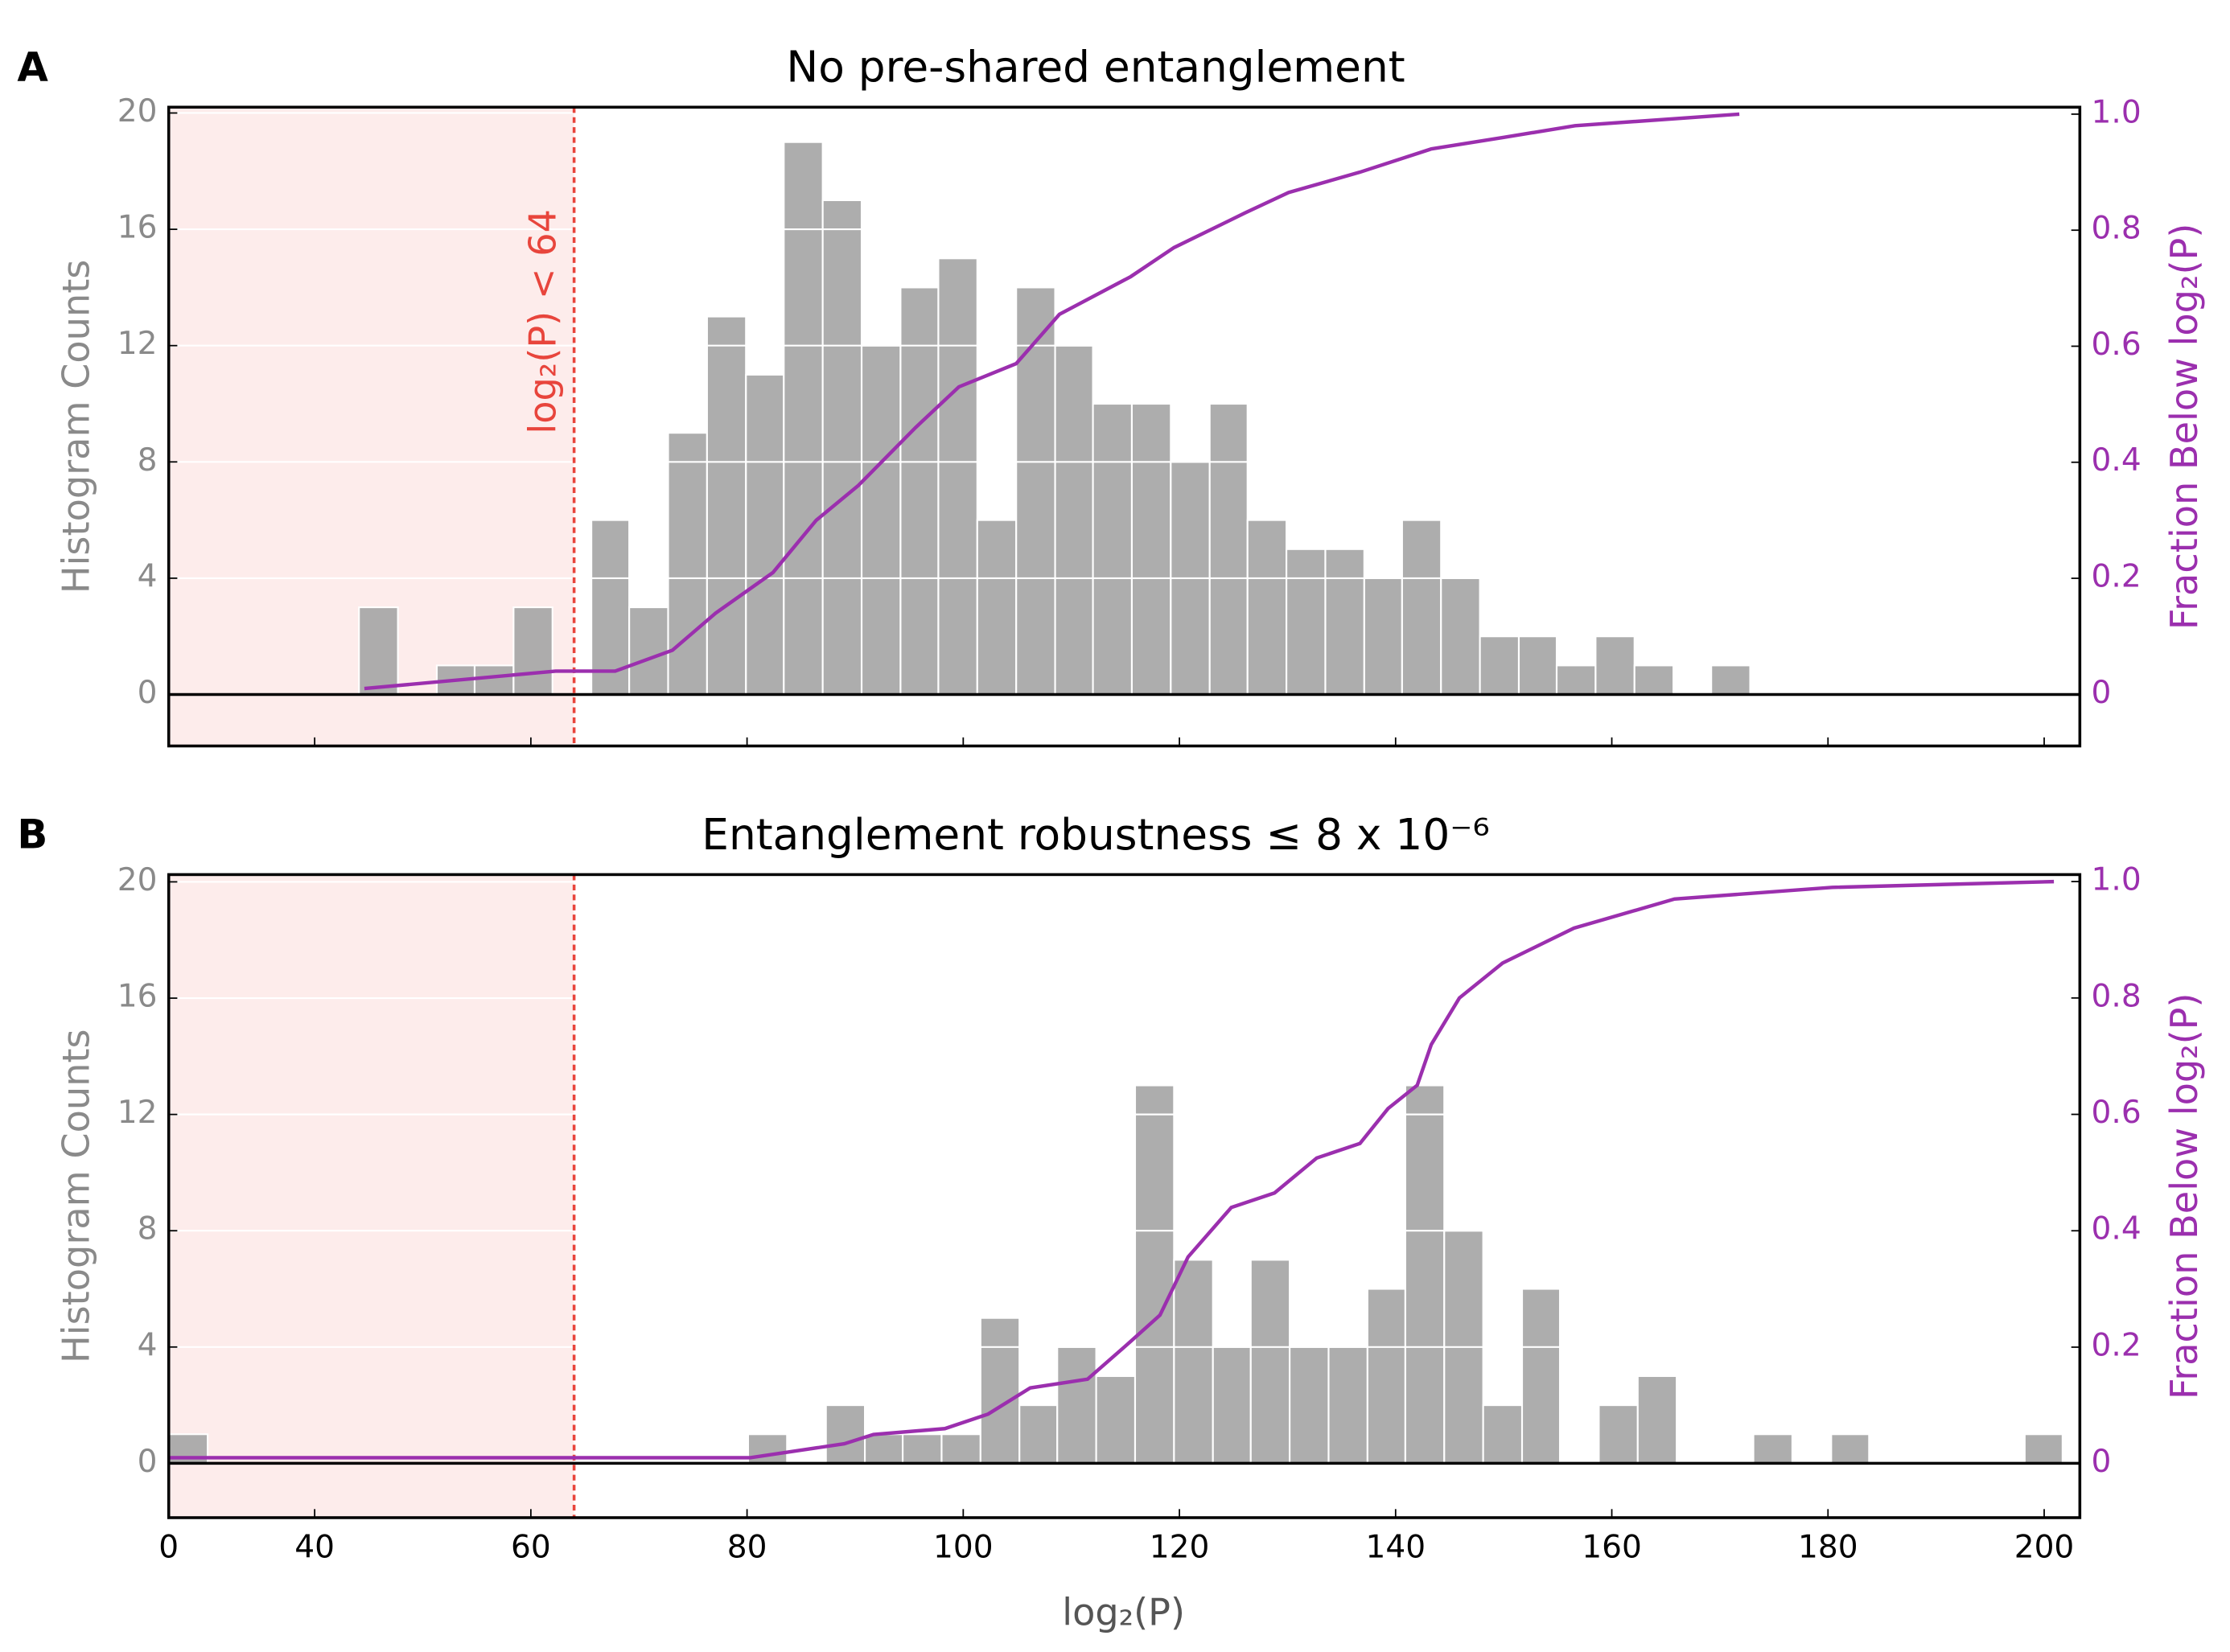 The width and height of the screenshot is (2230, 1652). What do you see at coordinates (543, 321) in the screenshot?
I see `threshold-annotation: log₂(P) < 64` at bounding box center [543, 321].